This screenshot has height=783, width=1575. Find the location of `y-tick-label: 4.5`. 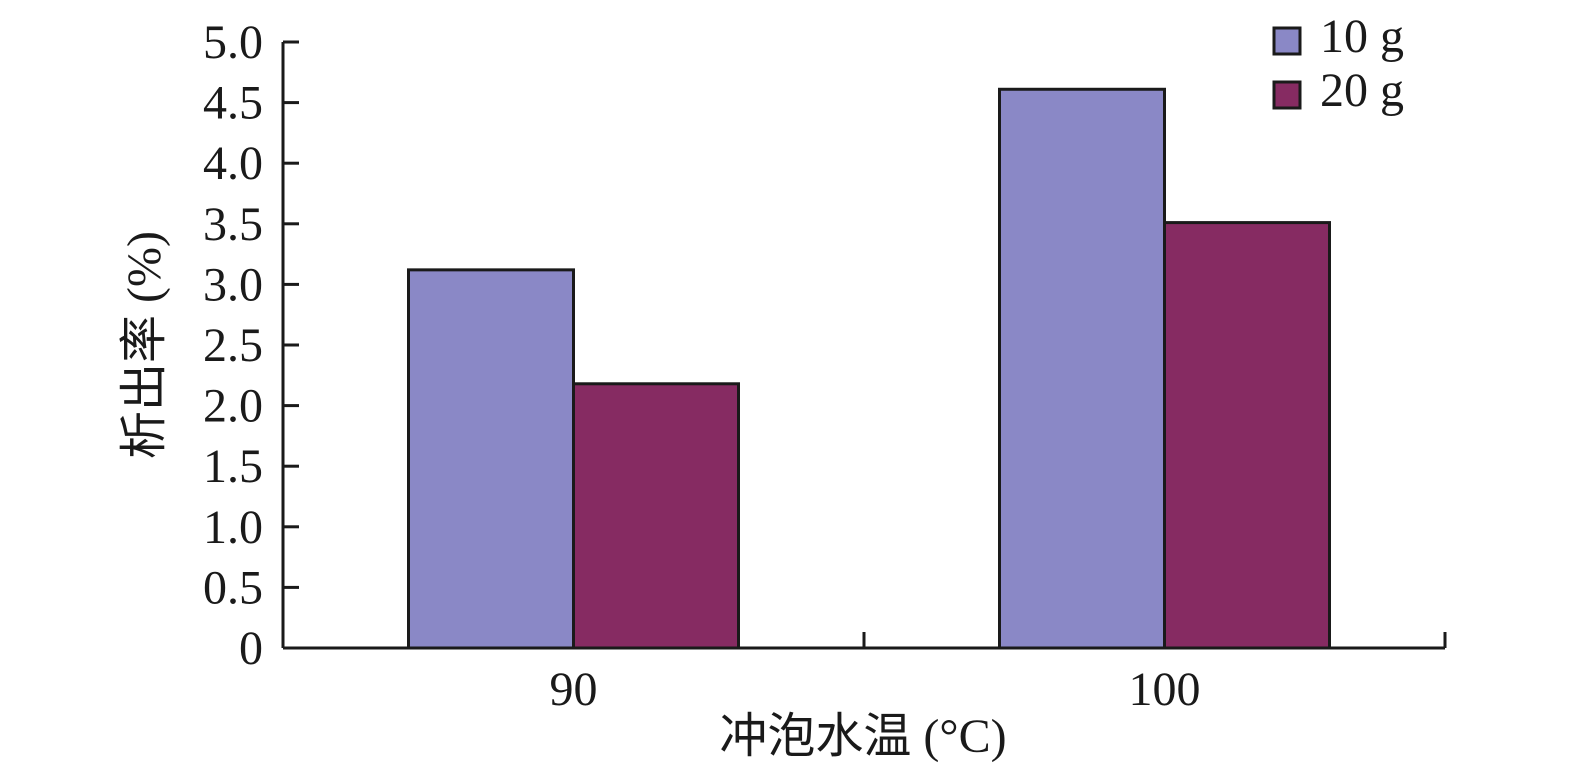

y-tick-label: 4.5 is located at coordinates (233, 103).